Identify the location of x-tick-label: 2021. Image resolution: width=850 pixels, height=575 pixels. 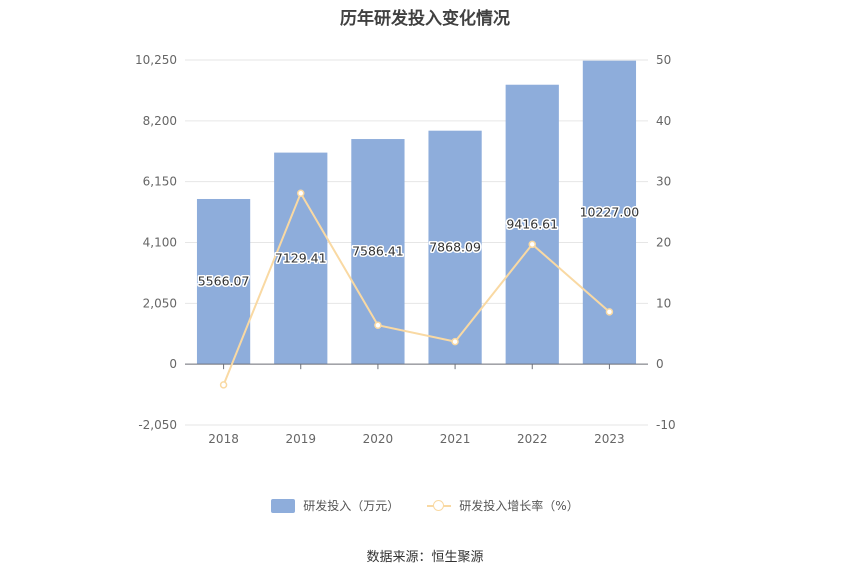
(455, 439).